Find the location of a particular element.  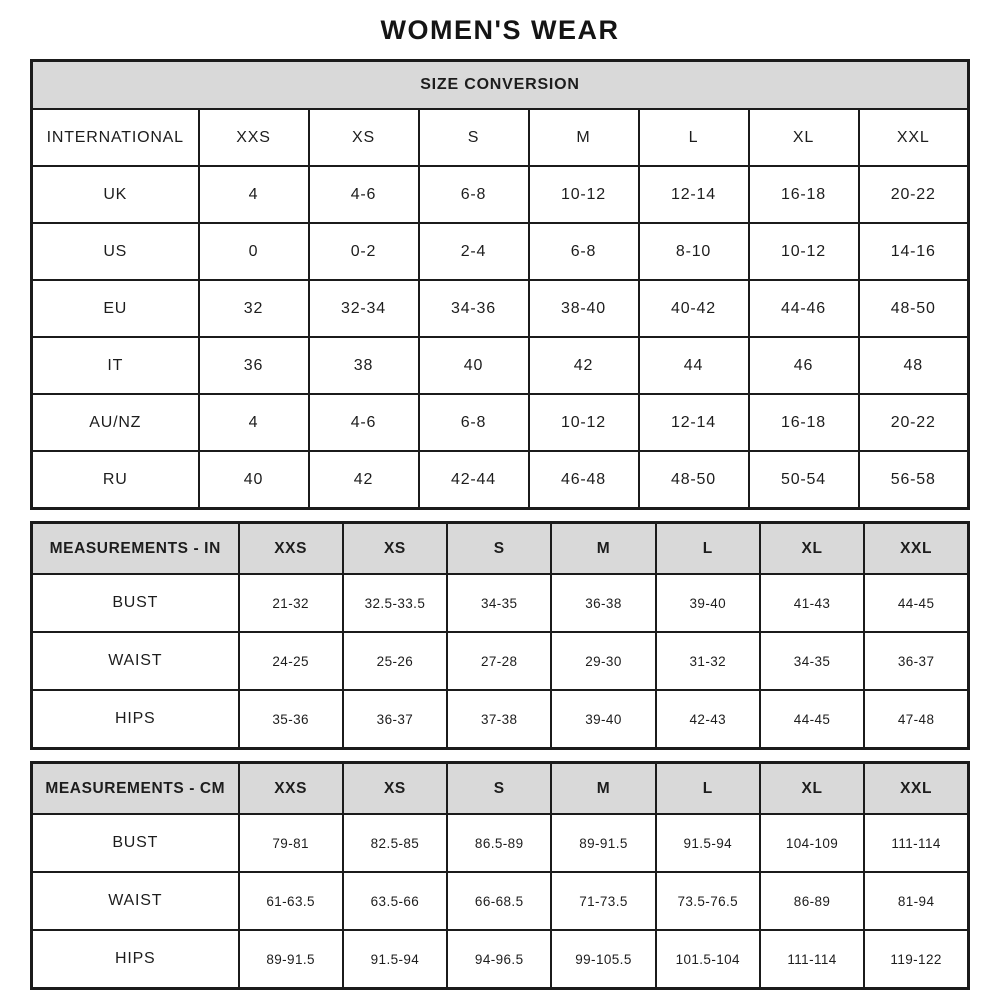

cell-hips-in-s: 37-38 is located at coordinates (499, 719).